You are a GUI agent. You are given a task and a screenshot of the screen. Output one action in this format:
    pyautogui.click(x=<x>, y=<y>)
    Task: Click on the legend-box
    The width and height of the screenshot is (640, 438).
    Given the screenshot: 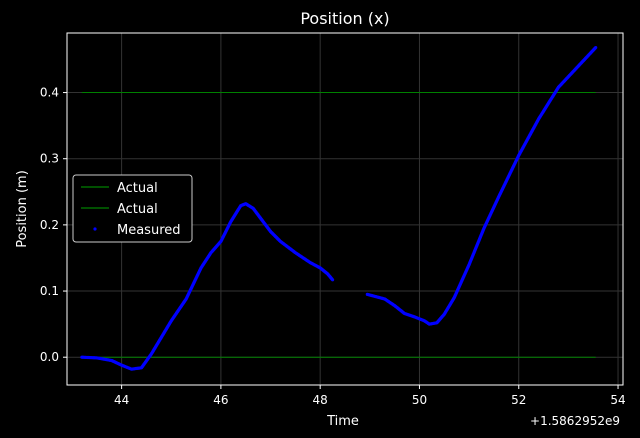 What is the action you would take?
    pyautogui.click(x=132, y=208)
    